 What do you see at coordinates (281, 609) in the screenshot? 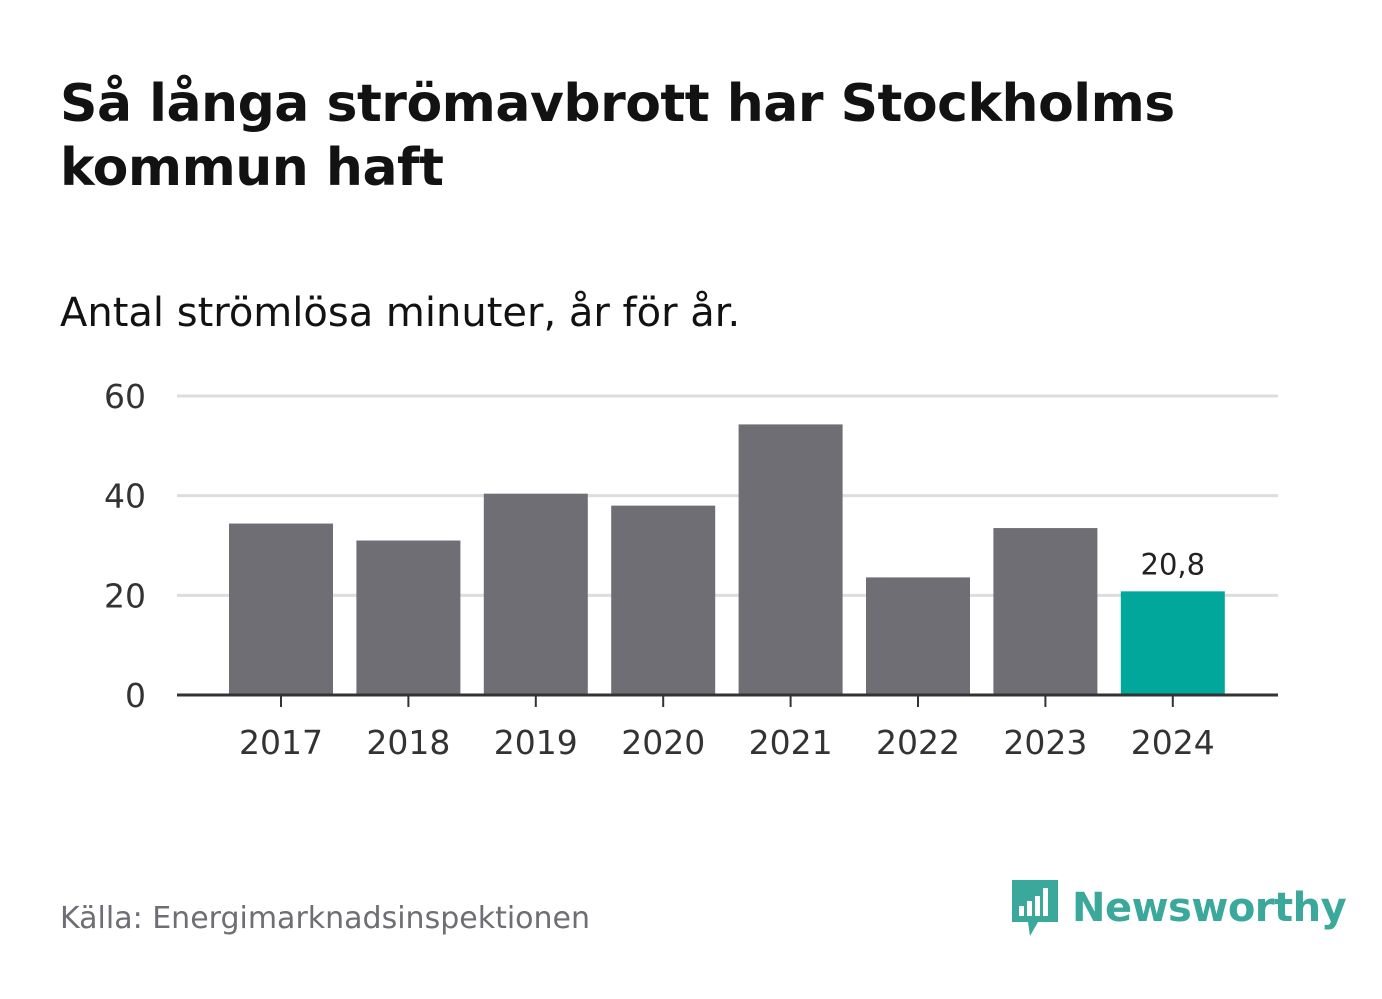
I see `bar-2017` at bounding box center [281, 609].